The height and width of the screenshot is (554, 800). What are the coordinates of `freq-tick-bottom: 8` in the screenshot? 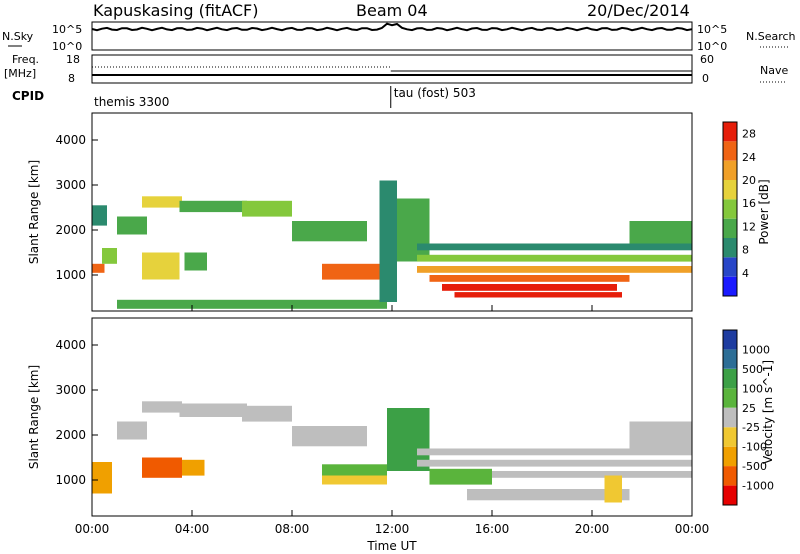 It's located at (71, 78).